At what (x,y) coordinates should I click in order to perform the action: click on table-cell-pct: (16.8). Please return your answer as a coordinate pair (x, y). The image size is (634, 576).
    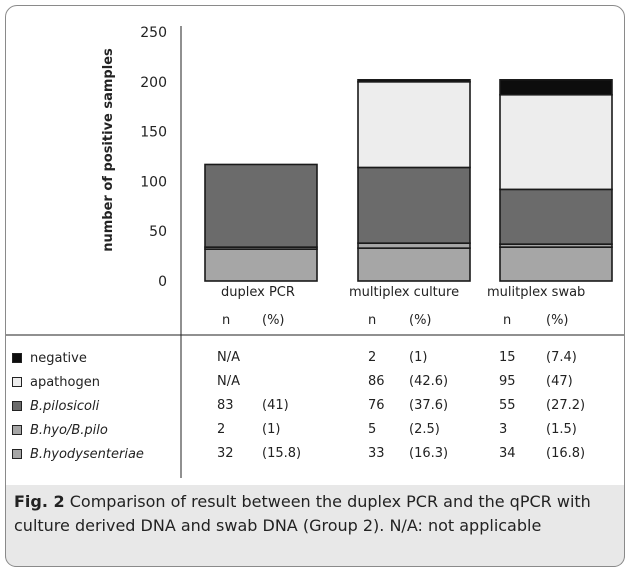
    Looking at the image, I should click on (566, 453).